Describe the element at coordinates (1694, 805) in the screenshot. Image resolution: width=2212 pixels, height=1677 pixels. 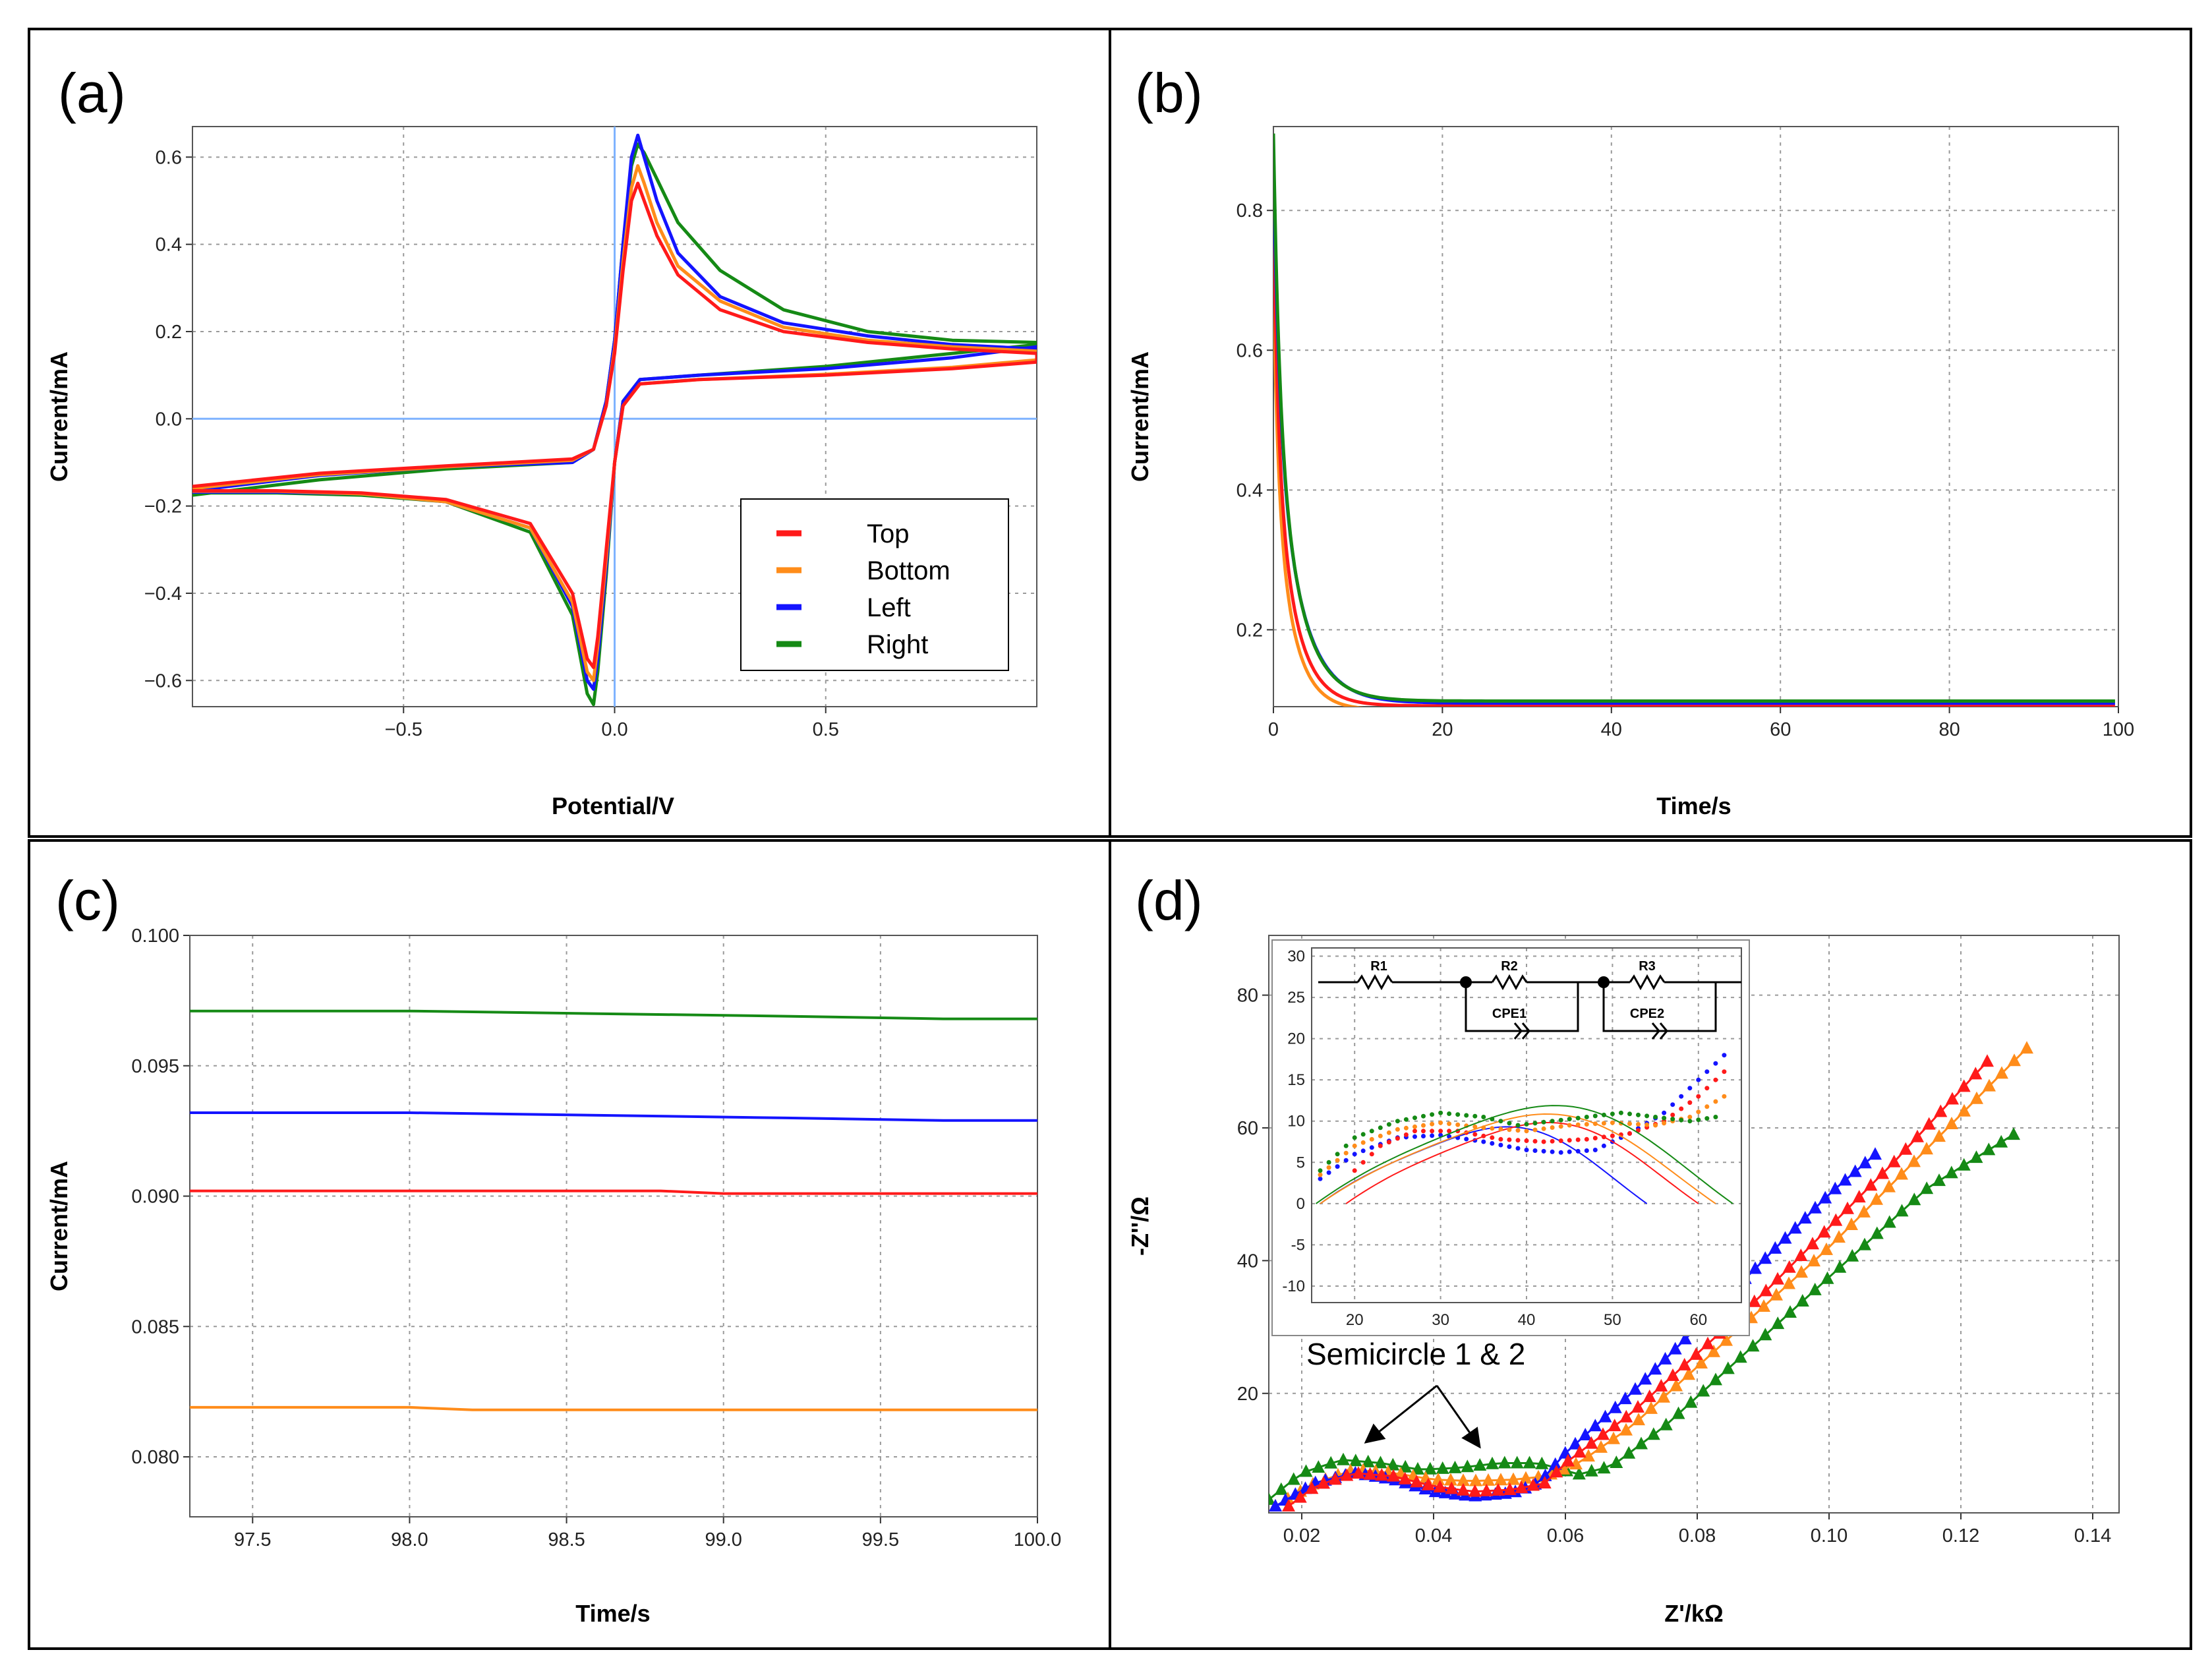
I see `panel-b-xlabel: Time/s` at that location.